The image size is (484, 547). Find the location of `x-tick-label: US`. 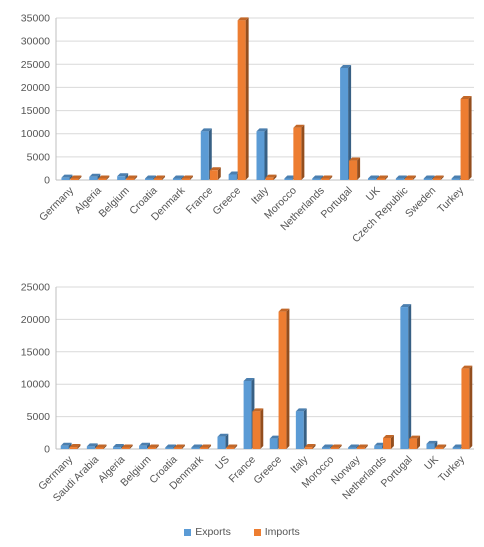

x-tick-label: US is located at coordinates (222, 463).